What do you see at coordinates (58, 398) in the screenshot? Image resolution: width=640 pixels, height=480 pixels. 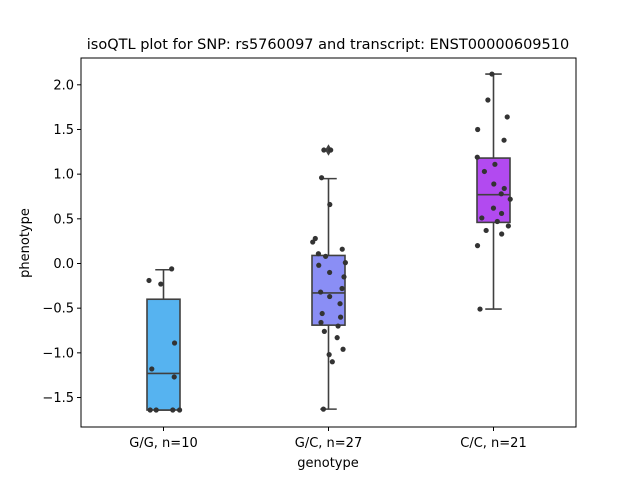 I see `y-tick-label: −1.5` at bounding box center [58, 398].